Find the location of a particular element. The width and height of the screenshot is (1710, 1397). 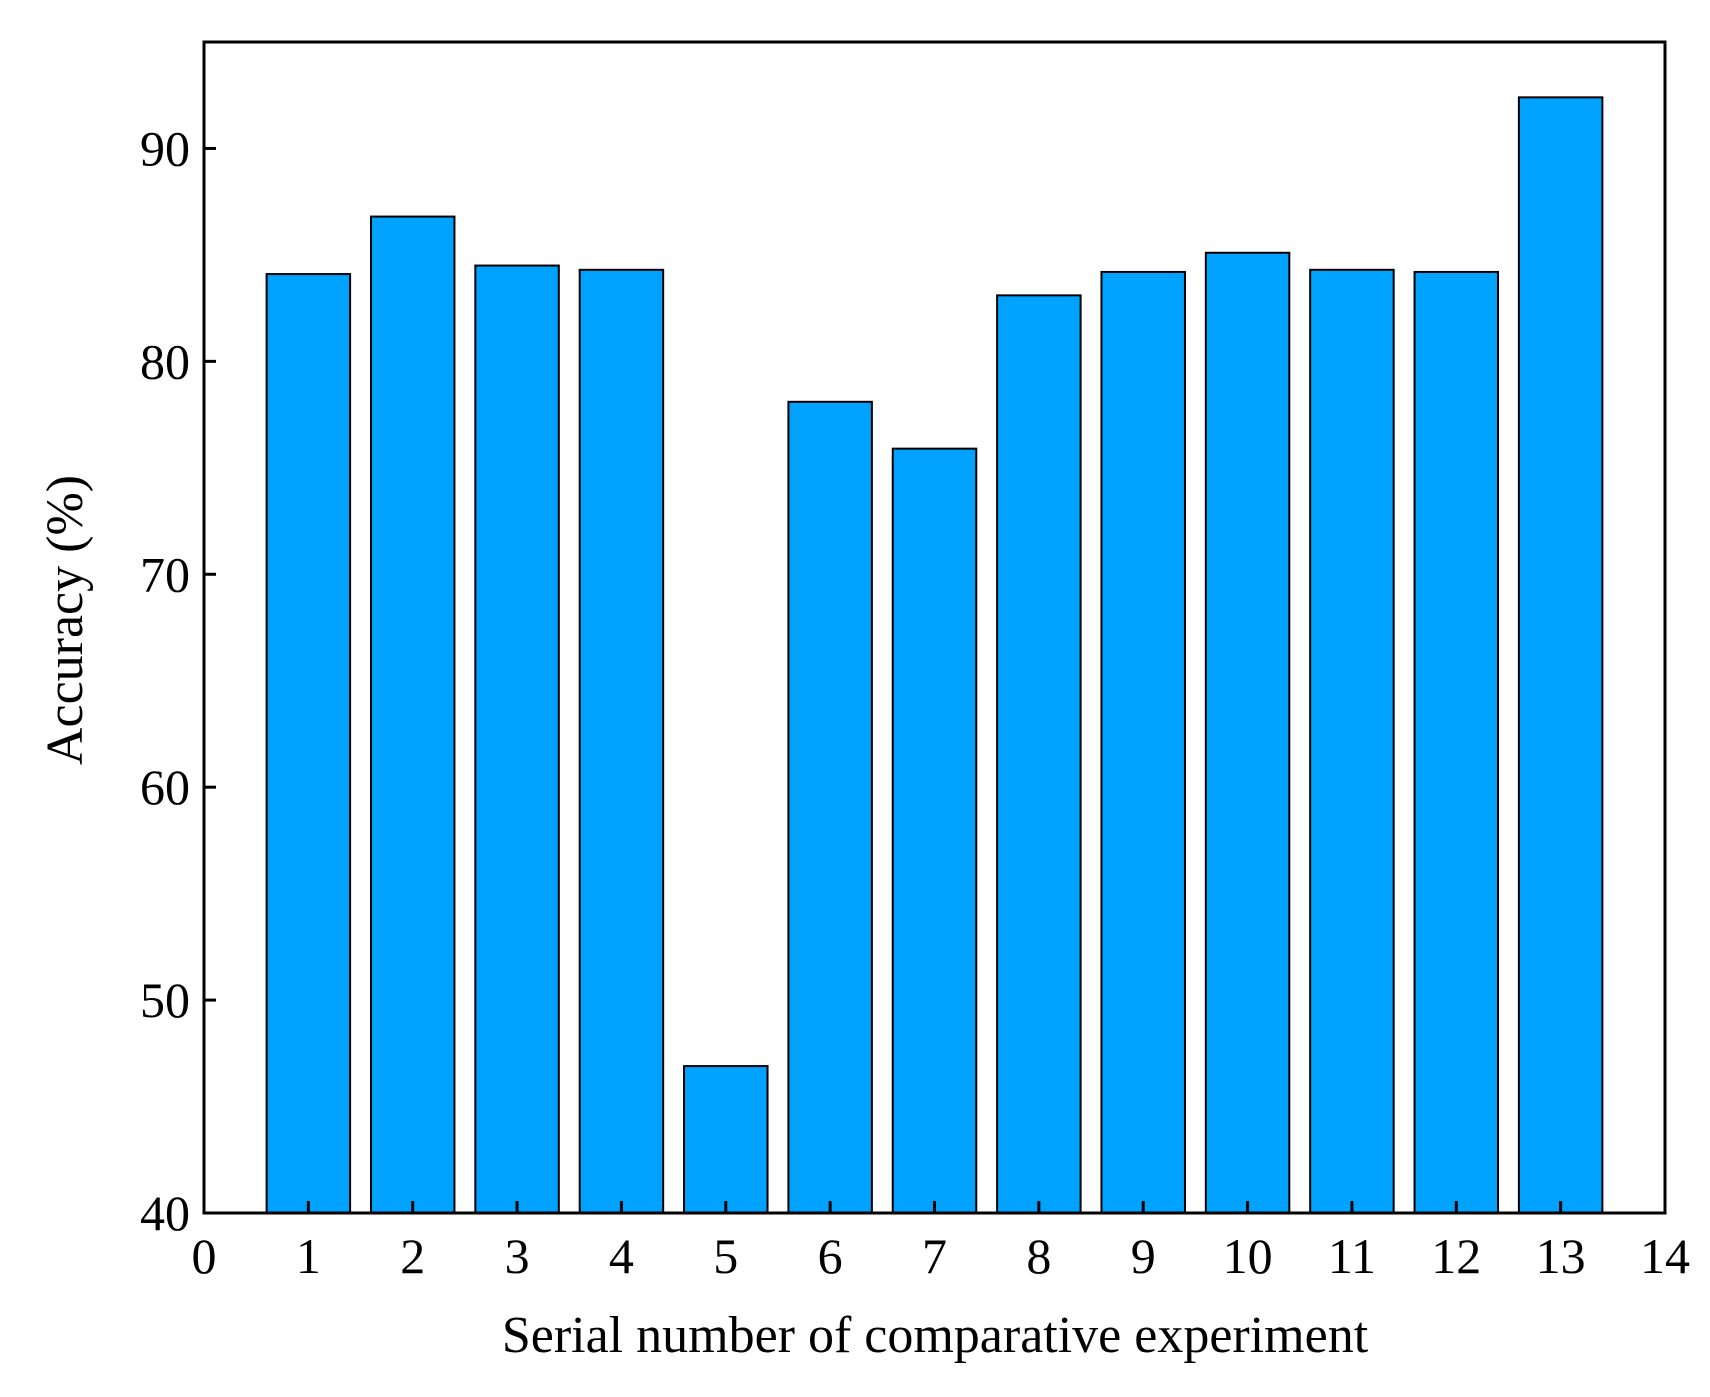

x-axis-title: Serial number of comparative experiment is located at coordinates (935, 1335).